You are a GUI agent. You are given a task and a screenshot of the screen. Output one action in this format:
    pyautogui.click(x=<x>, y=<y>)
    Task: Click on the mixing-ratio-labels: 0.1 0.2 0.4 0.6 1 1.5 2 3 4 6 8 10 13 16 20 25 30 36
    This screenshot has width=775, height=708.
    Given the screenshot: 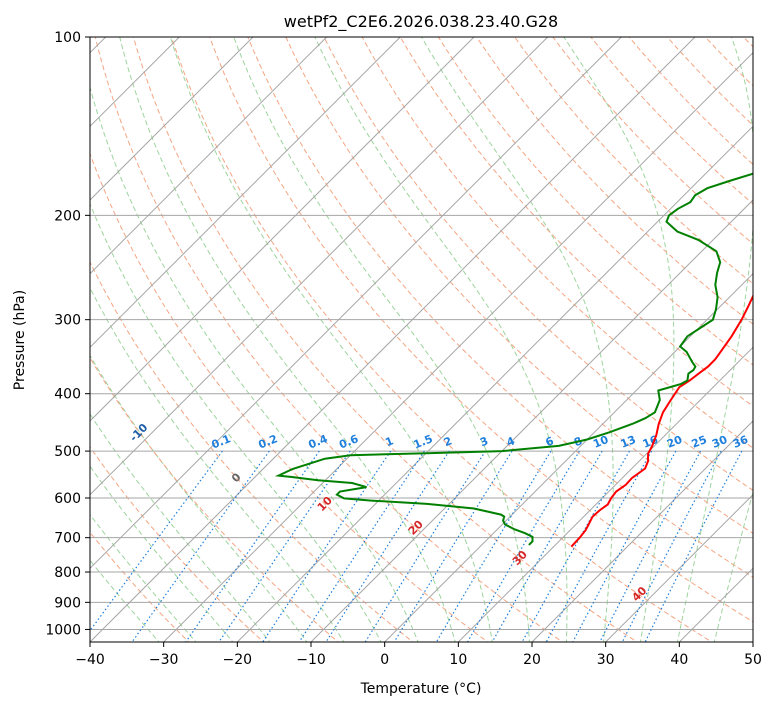 What is the action you would take?
    pyautogui.click(x=480, y=441)
    